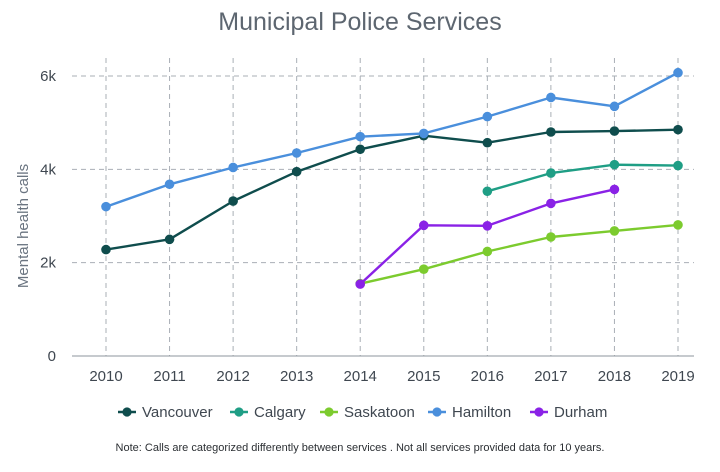 Image resolution: width=720 pixels, height=472 pixels. What do you see at coordinates (582, 178) in the screenshot?
I see `series-line-calgary` at bounding box center [582, 178].